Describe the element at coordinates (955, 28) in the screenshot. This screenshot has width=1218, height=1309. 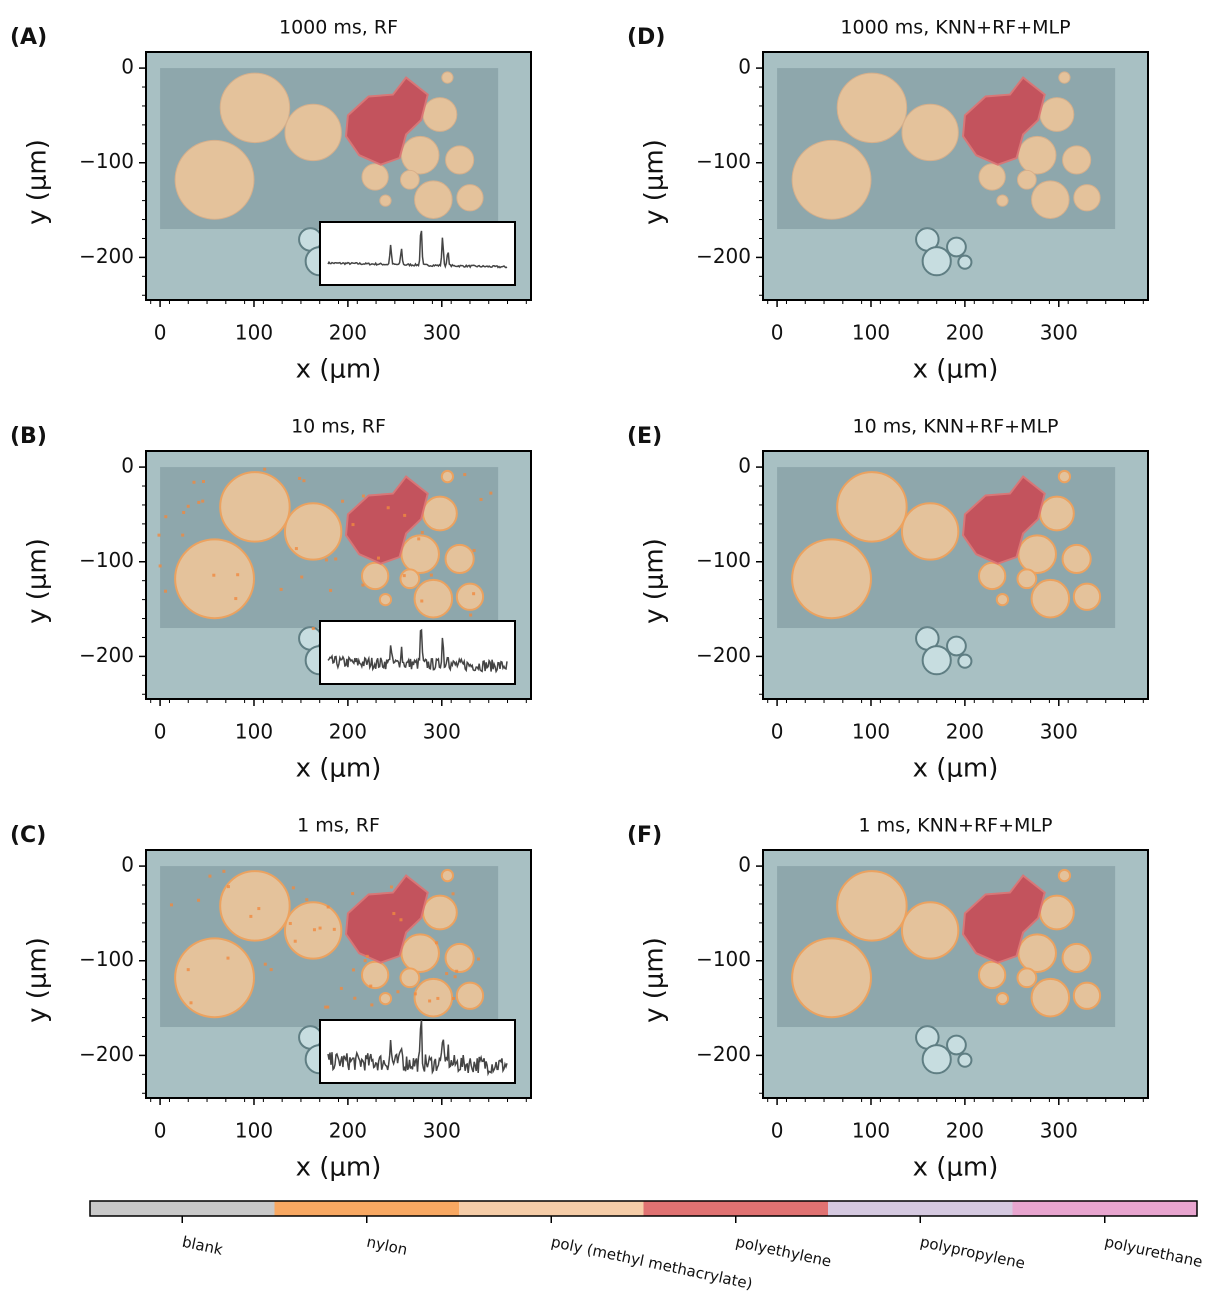
I see `panel-title: 1000 ms, KNN+RF+MLP` at that location.